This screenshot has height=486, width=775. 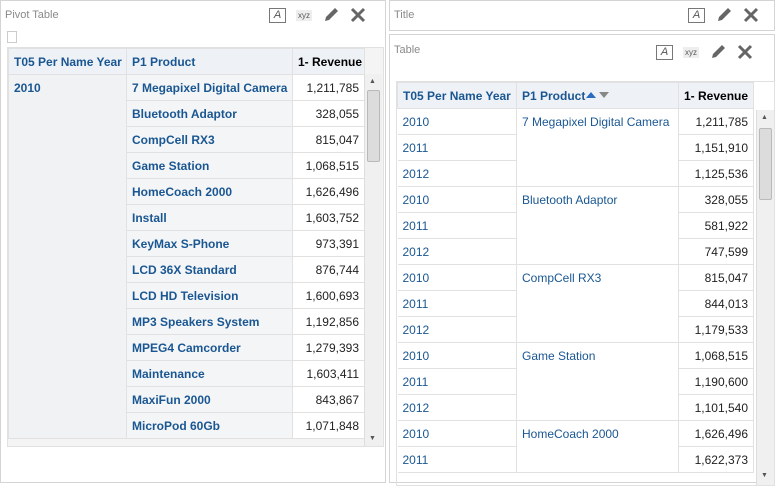 I want to click on revenue-cell: 844,013, so click(x=716, y=303).